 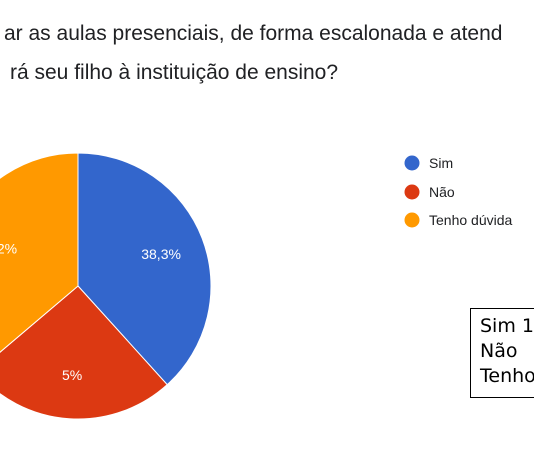 I want to click on pie-label-sim: 38,3%, so click(x=161, y=254).